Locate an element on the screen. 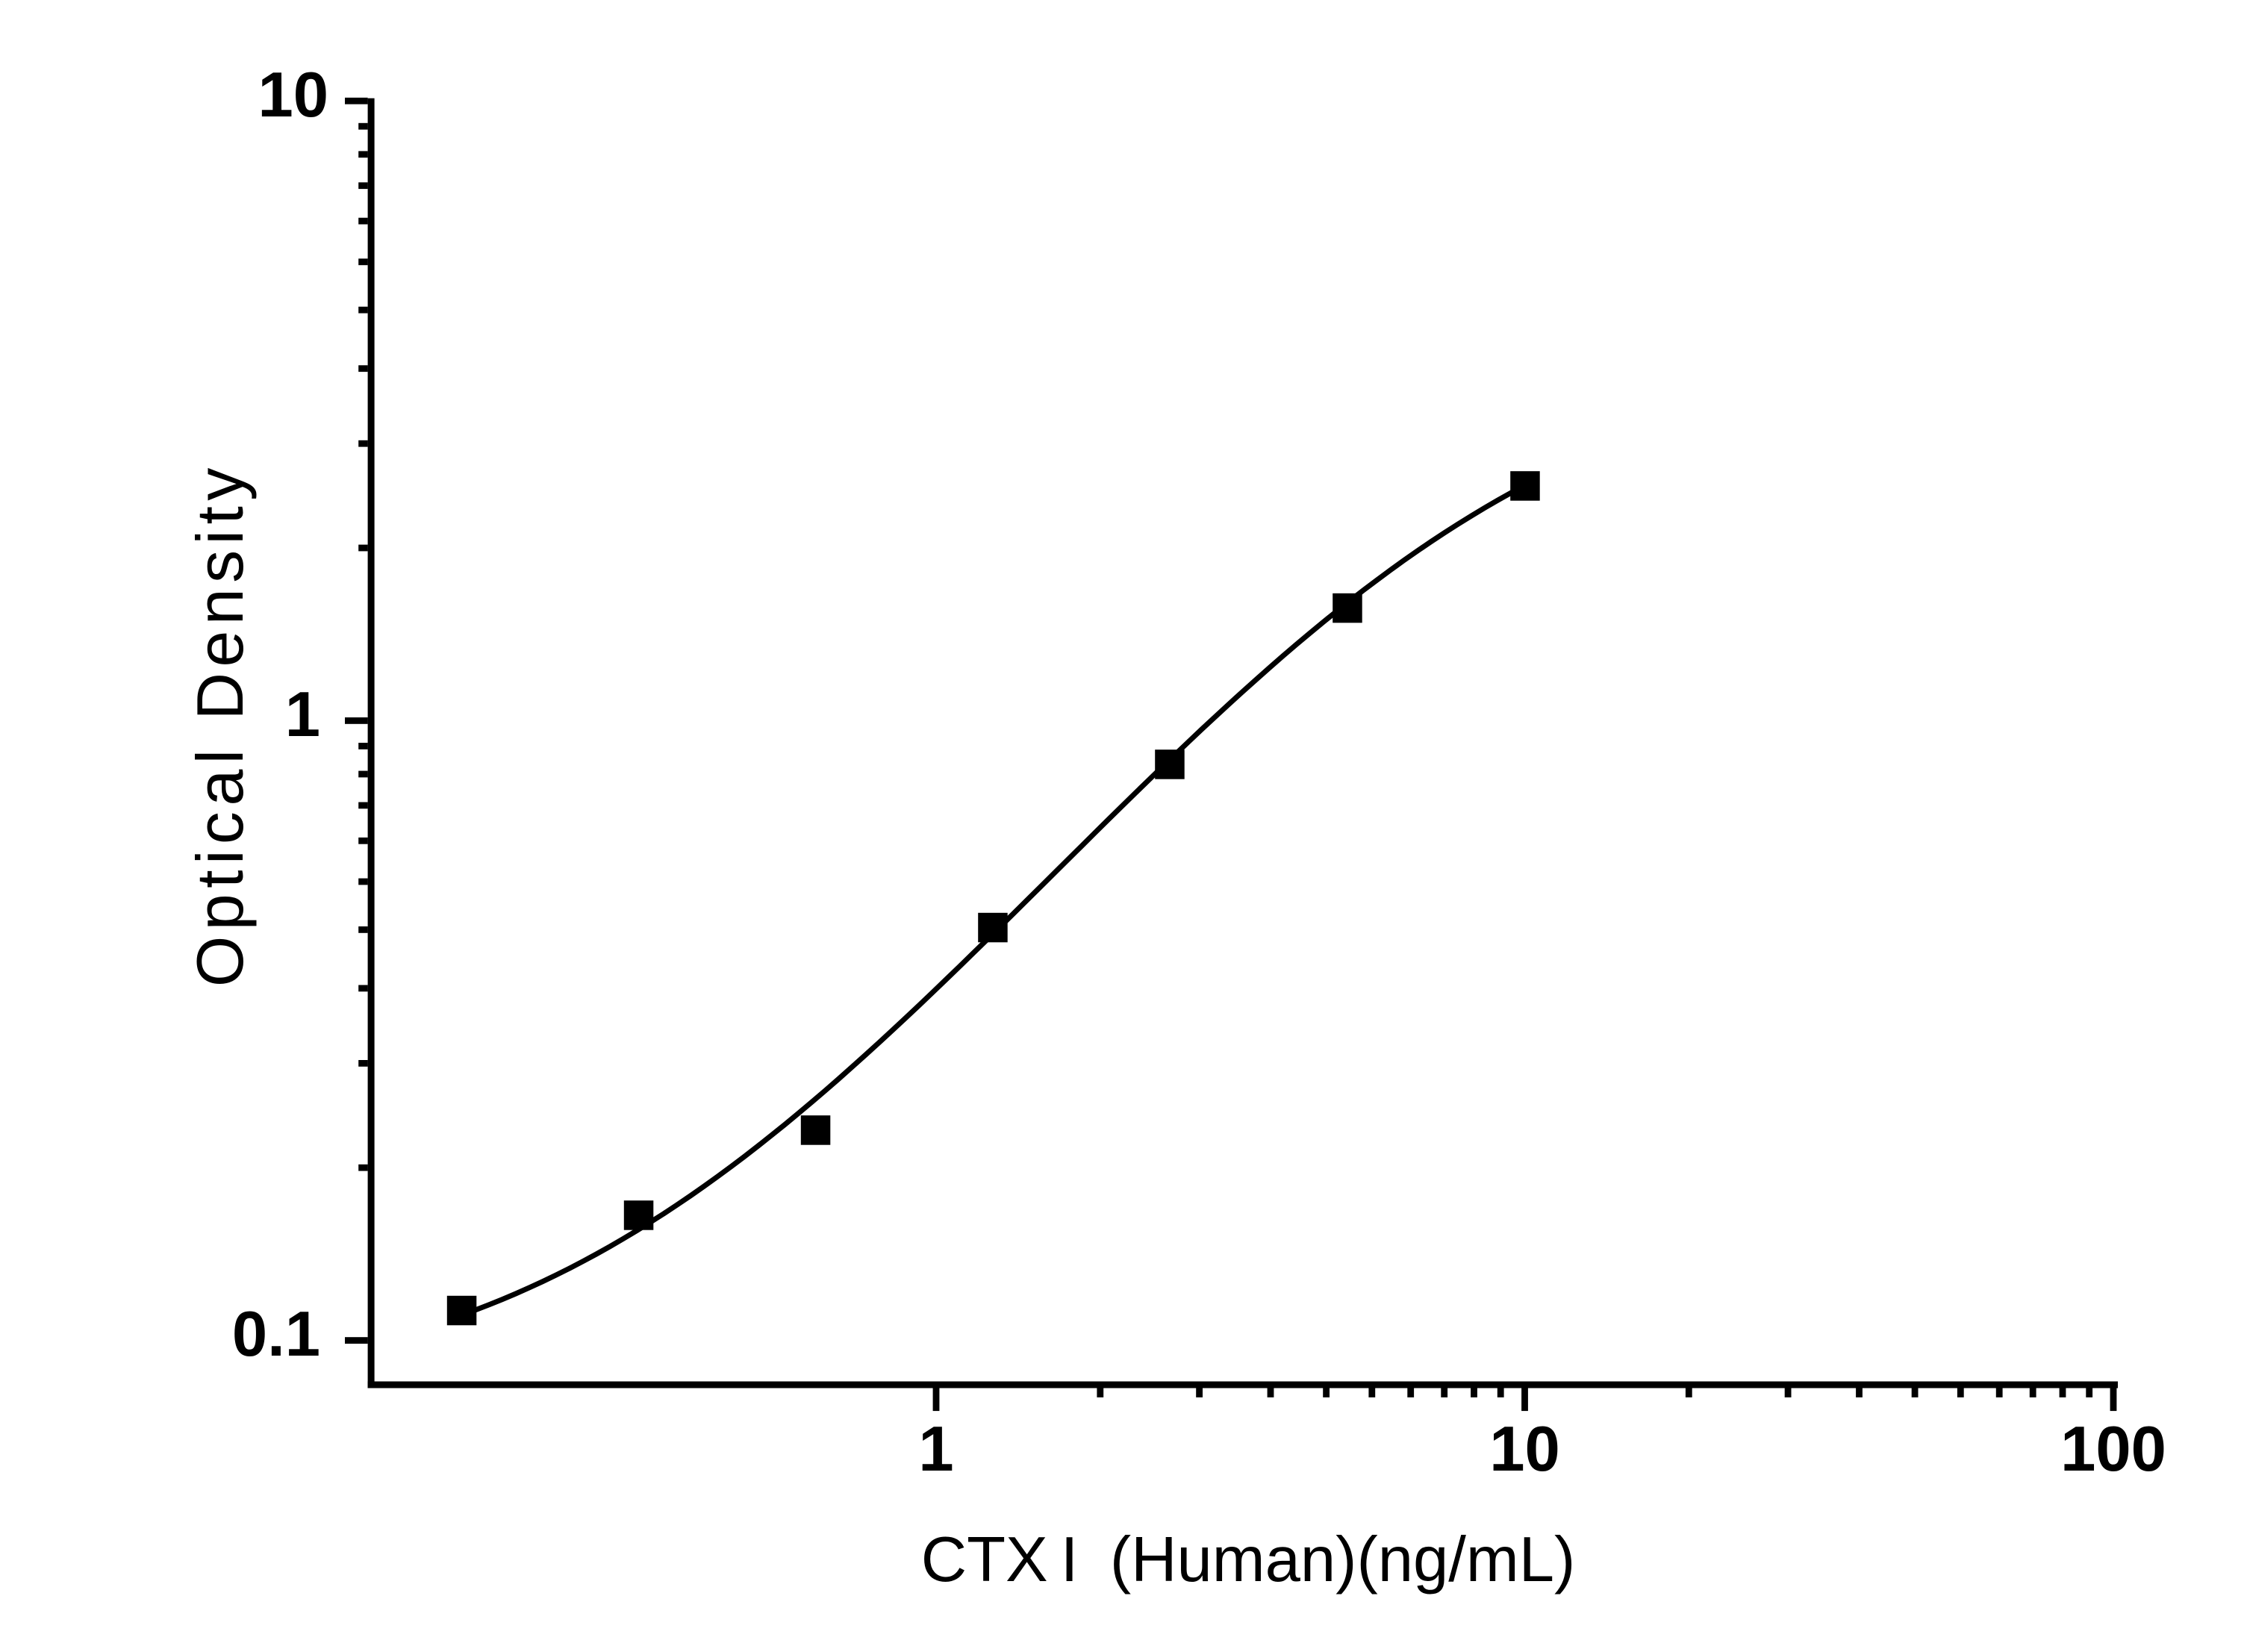 The width and height of the screenshot is (2244, 1652). svg-text: Optical Density is located at coordinates (220, 725).